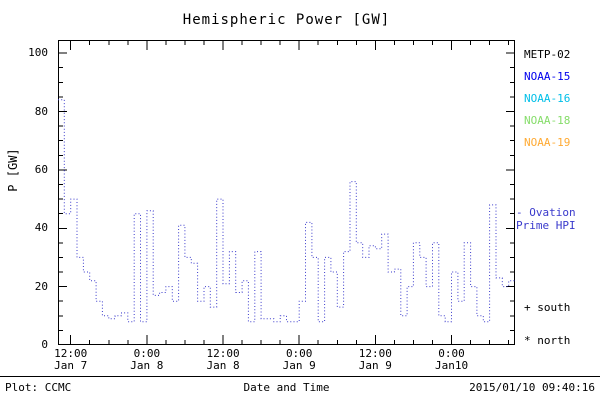  What do you see at coordinates (299, 359) in the screenshot?
I see `x-tick-label: 0:00 Jan 9` at bounding box center [299, 359].